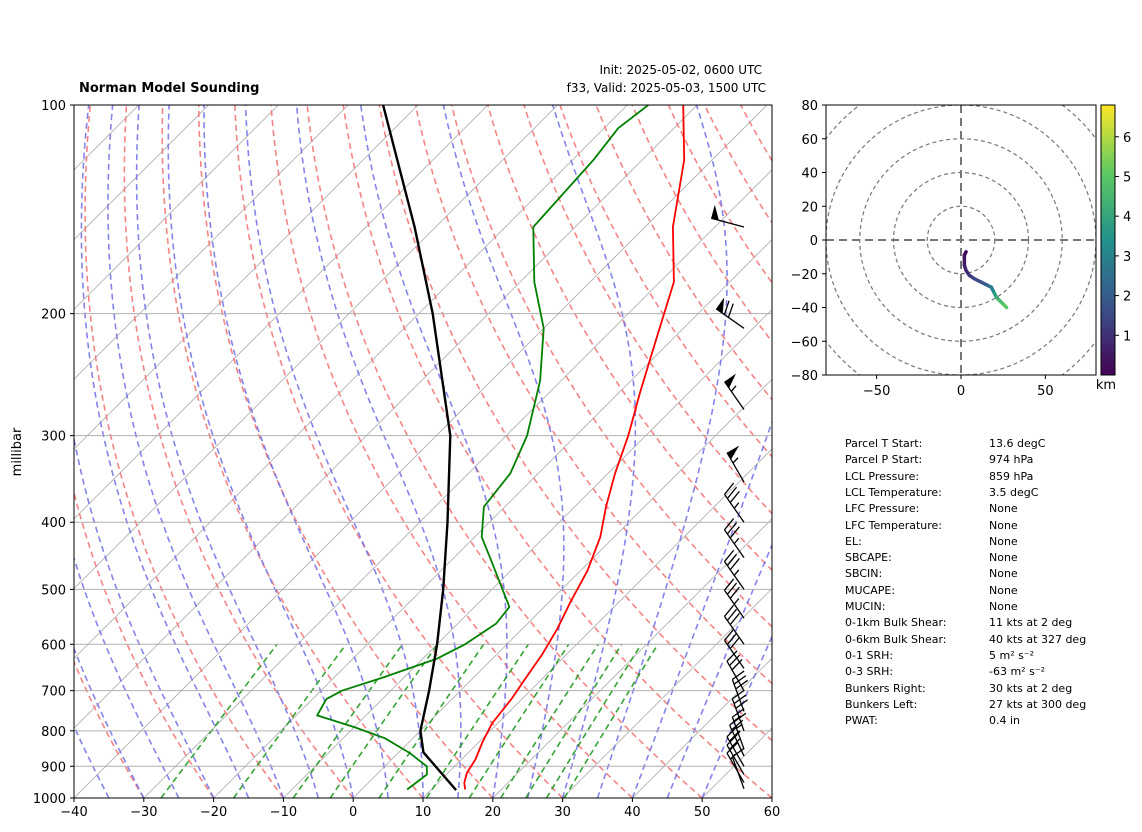  I want to click on wind-barbs, so click(729, 497).